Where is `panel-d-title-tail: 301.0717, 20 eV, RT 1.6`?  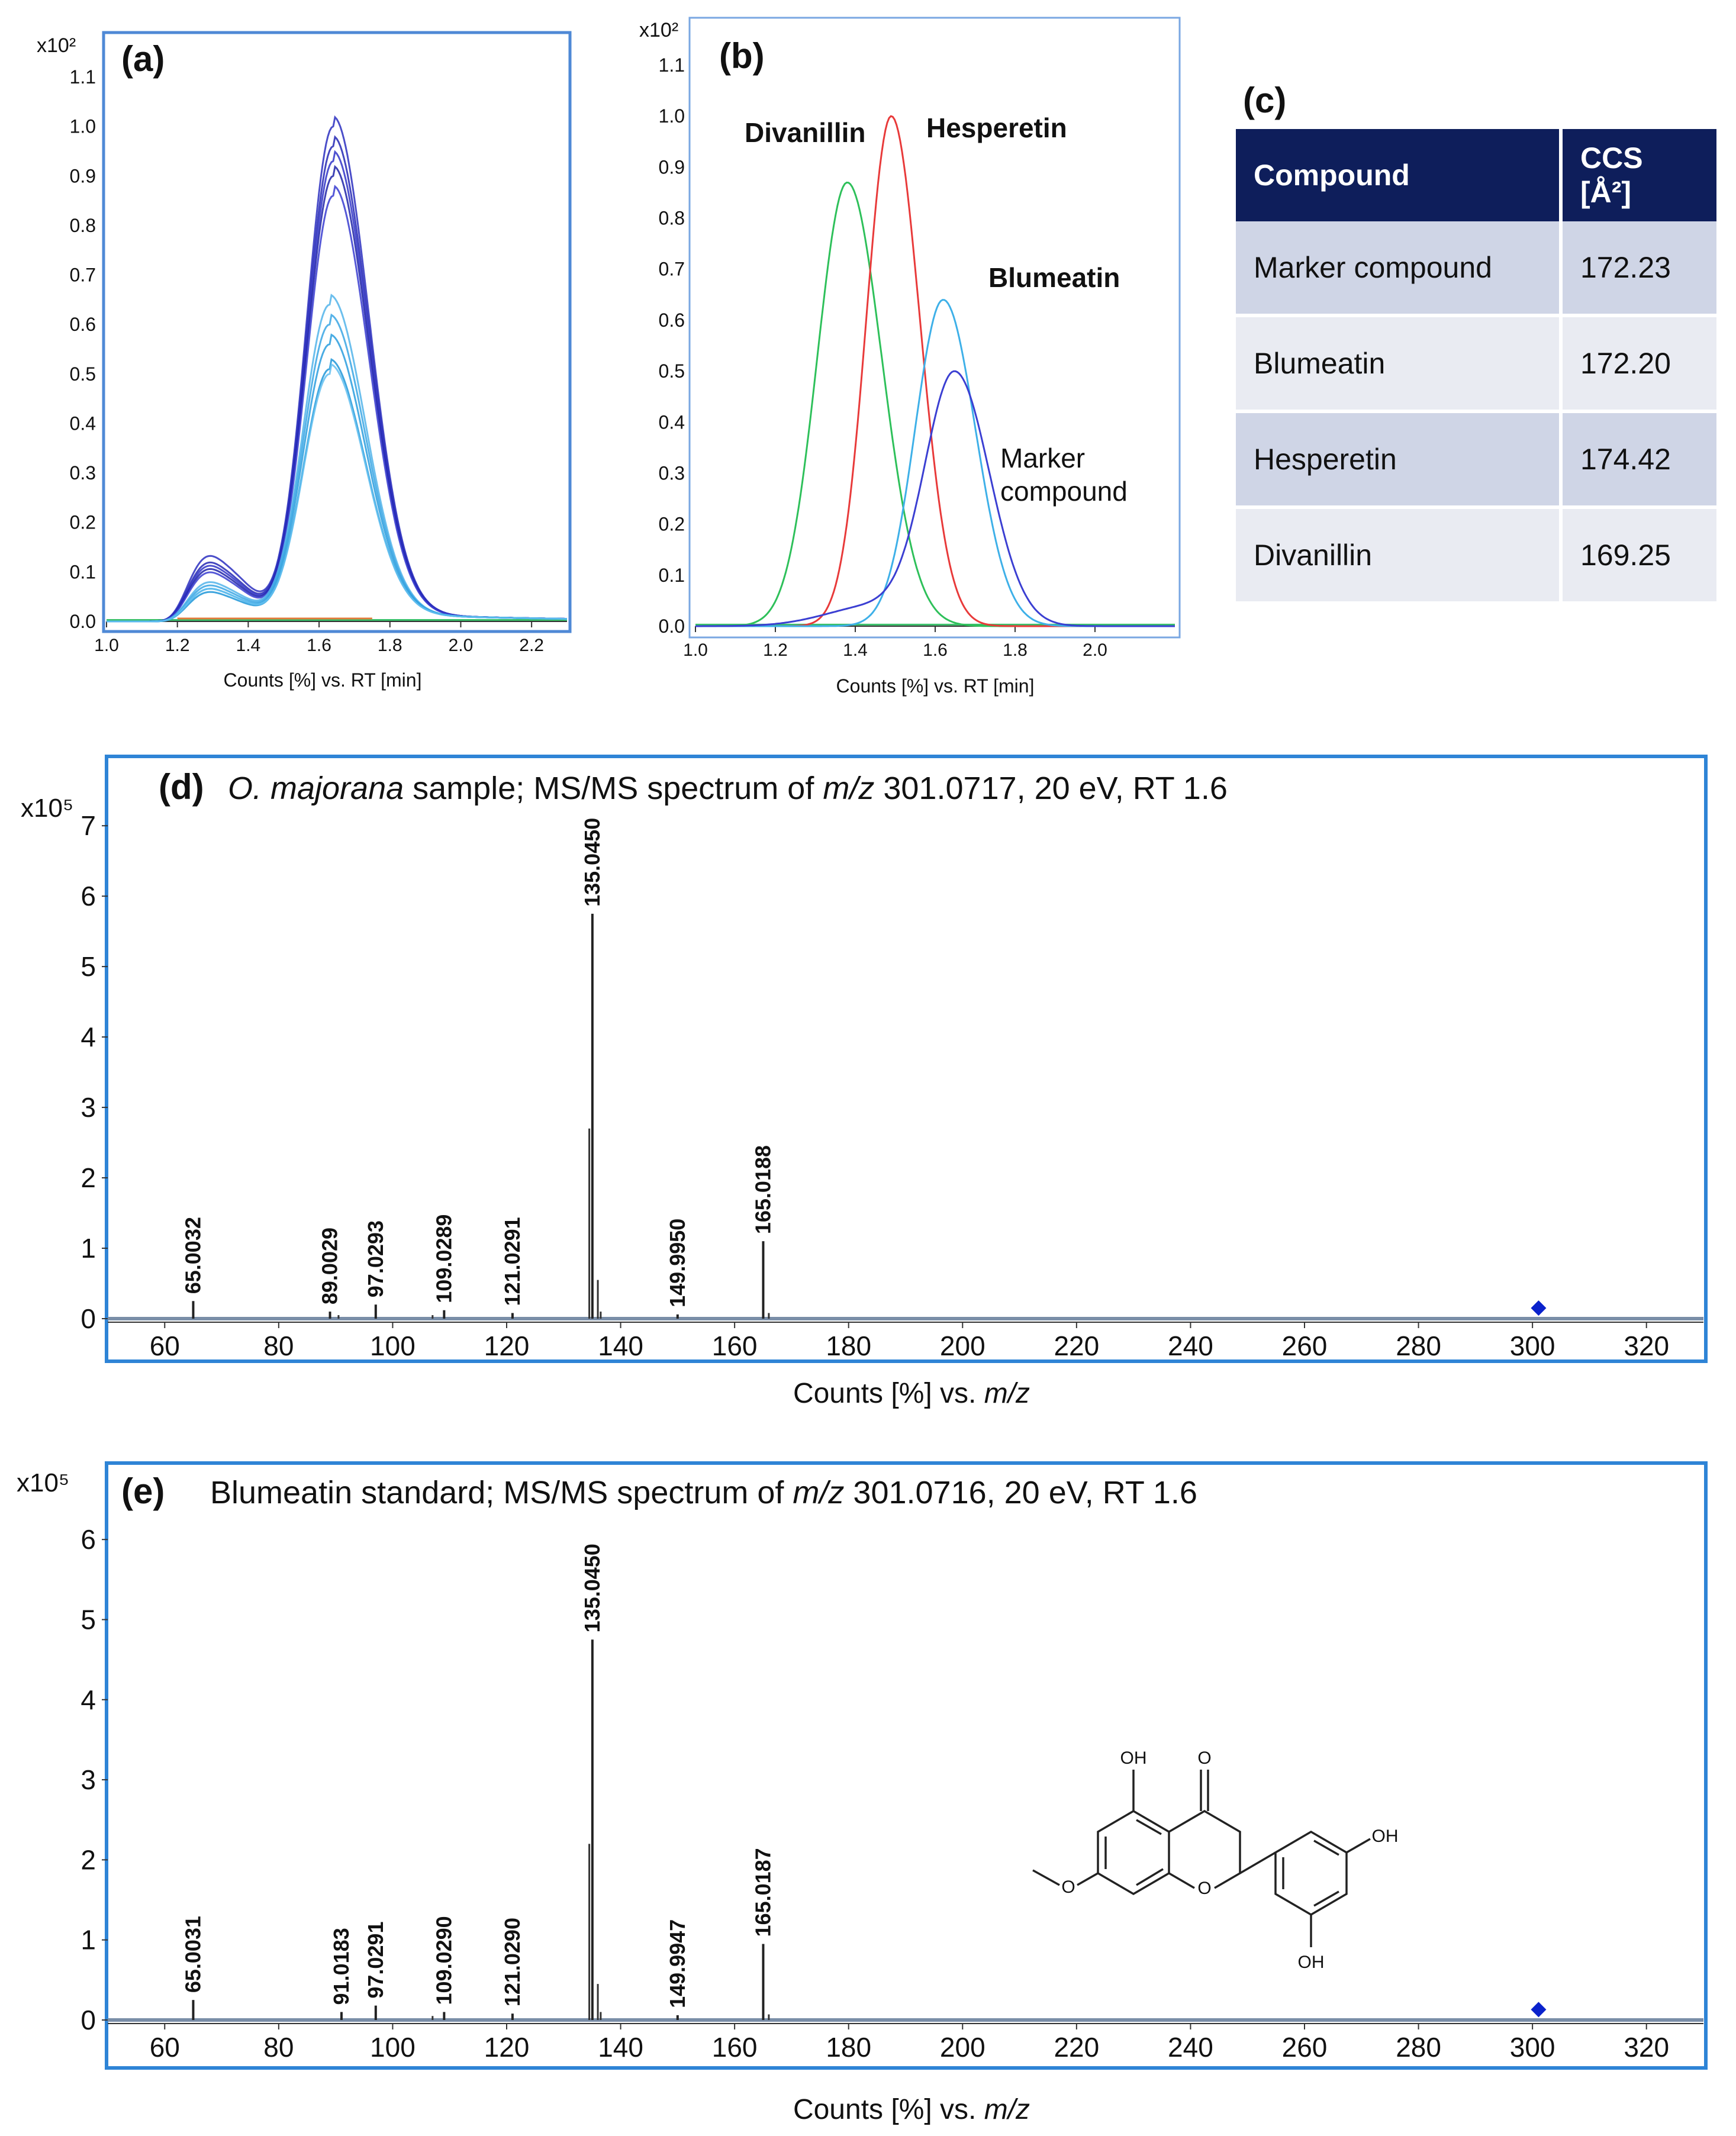
panel-d-title-tail: 301.0717, 20 eV, RT 1.6 is located at coordinates (1051, 788).